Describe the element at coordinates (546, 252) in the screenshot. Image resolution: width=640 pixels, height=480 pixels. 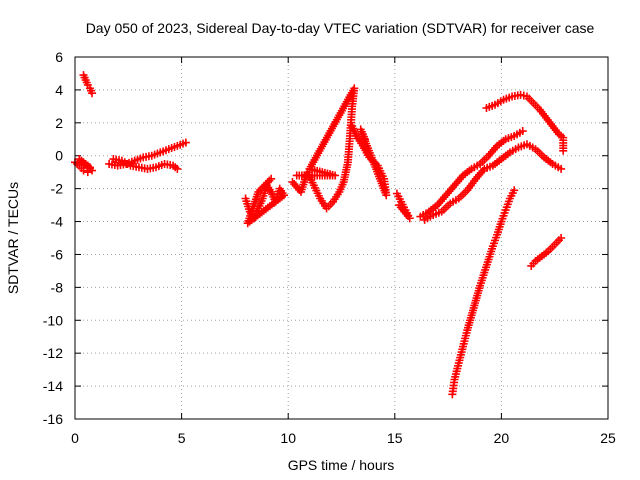
I see `series-seg-m` at that location.